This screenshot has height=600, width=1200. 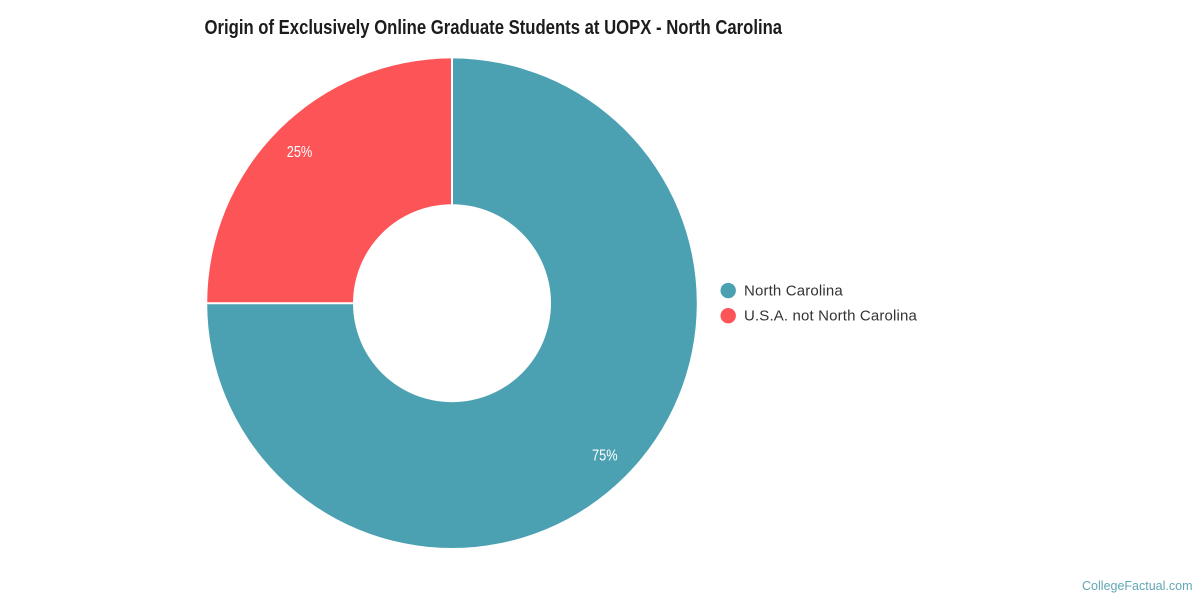 I want to click on svg-text: U.S.A. not North Carolina, so click(x=830, y=316).